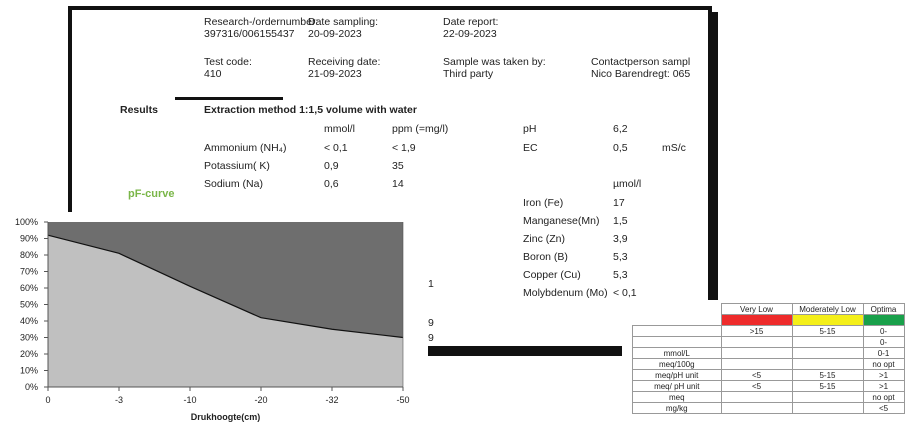 The width and height of the screenshot is (910, 425). Describe the element at coordinates (470, 34) in the screenshot. I see `date-report-value: 22-09-2023` at that location.